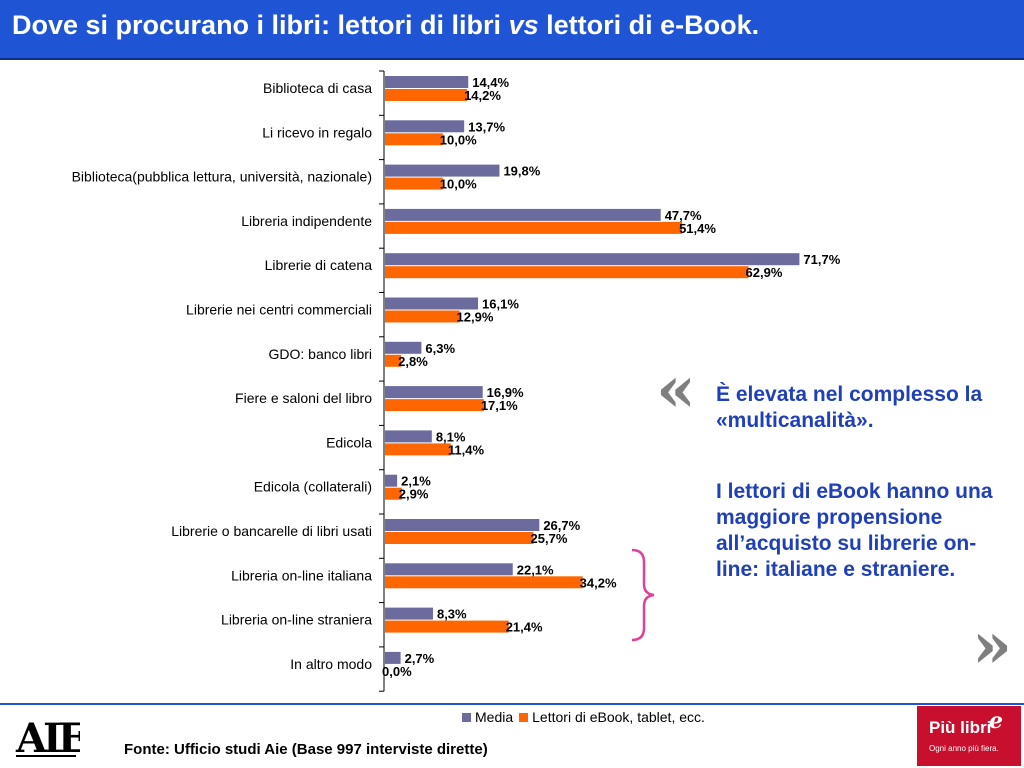 This screenshot has width=1024, height=768. I want to click on data-label: 8,3%, so click(452, 614).